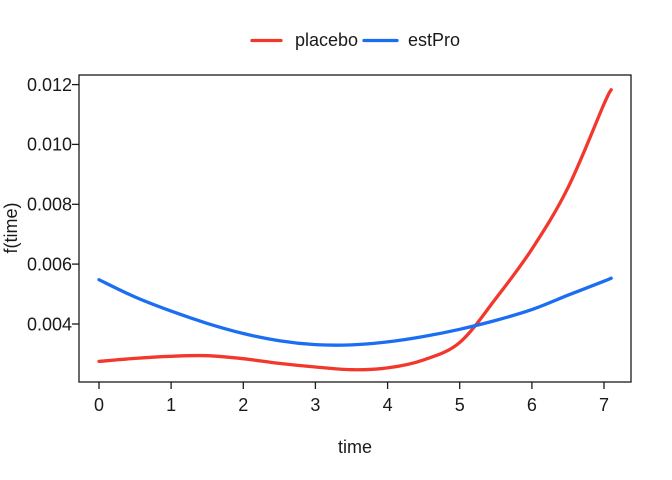 The image size is (672, 480). What do you see at coordinates (171, 405) in the screenshot?
I see `x-tick-label: 1` at bounding box center [171, 405].